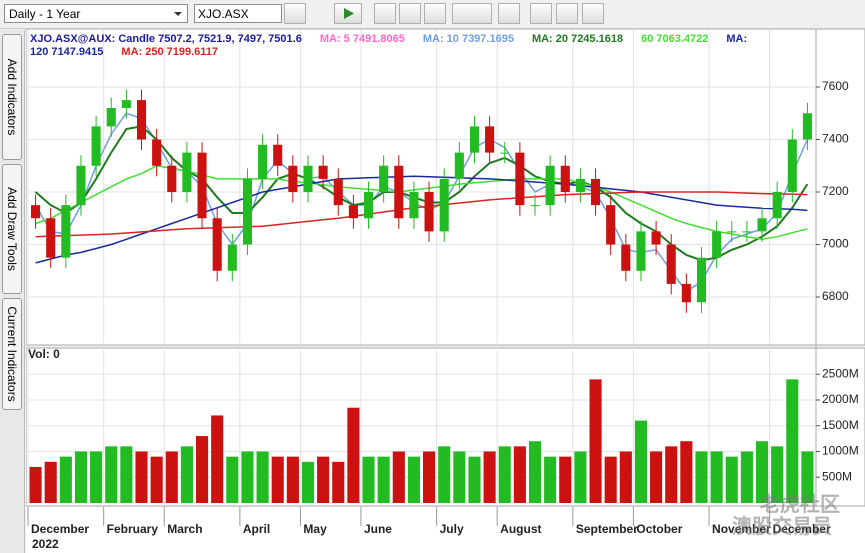 The height and width of the screenshot is (553, 865). Describe the element at coordinates (389, 45) in the screenshot. I see `legend-entry: MA: 120 7147.9415` at that location.